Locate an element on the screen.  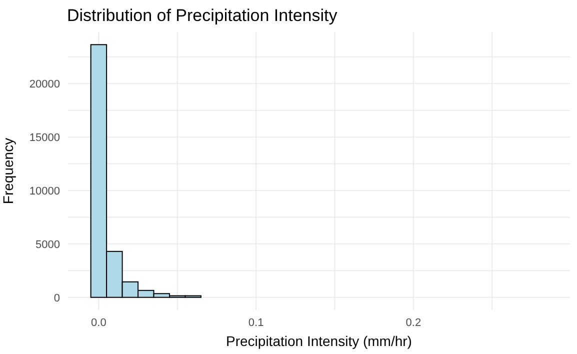
y-tick-label: 15000 is located at coordinates (44, 138).